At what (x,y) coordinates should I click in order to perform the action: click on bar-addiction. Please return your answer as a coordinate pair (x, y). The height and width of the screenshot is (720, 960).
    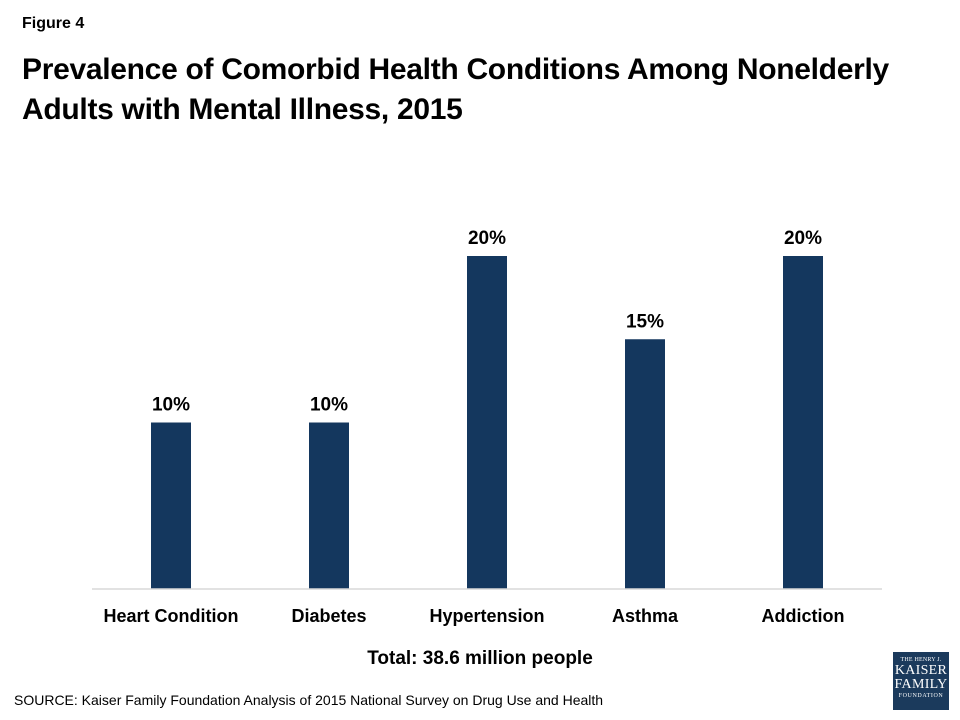
    Looking at the image, I should click on (803, 422).